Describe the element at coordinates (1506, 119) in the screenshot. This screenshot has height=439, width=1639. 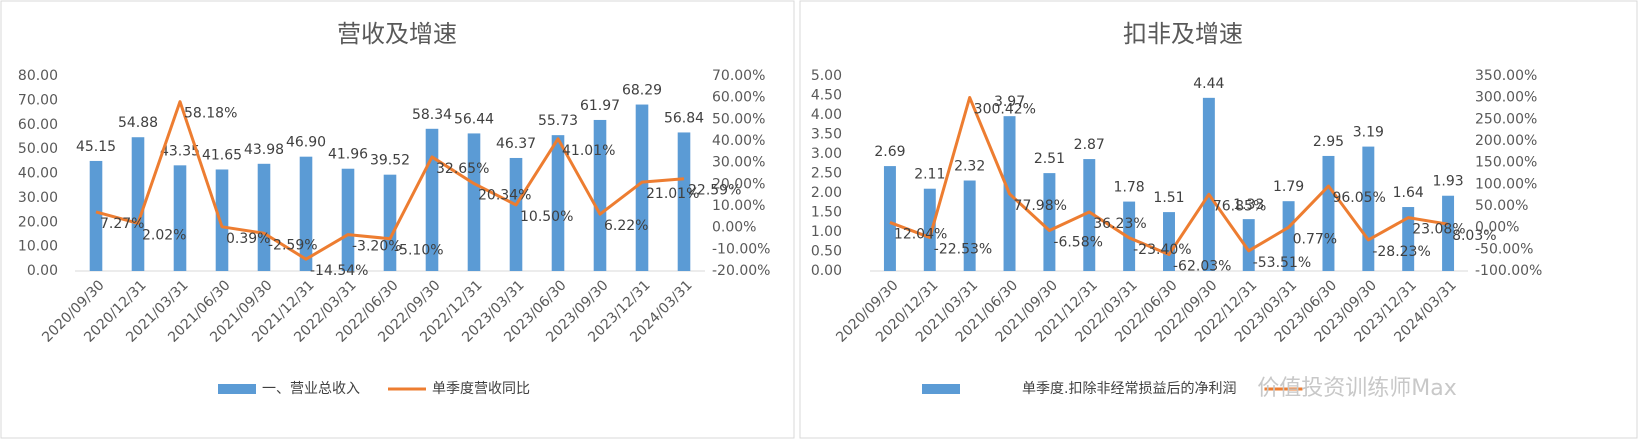
I see `y2-tick-label: 250.00%` at that location.